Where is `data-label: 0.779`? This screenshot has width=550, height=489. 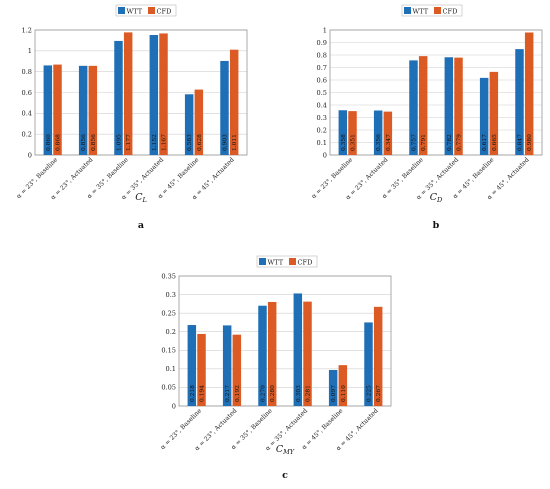
data-label: 0.779 is located at coordinates (460, 142).